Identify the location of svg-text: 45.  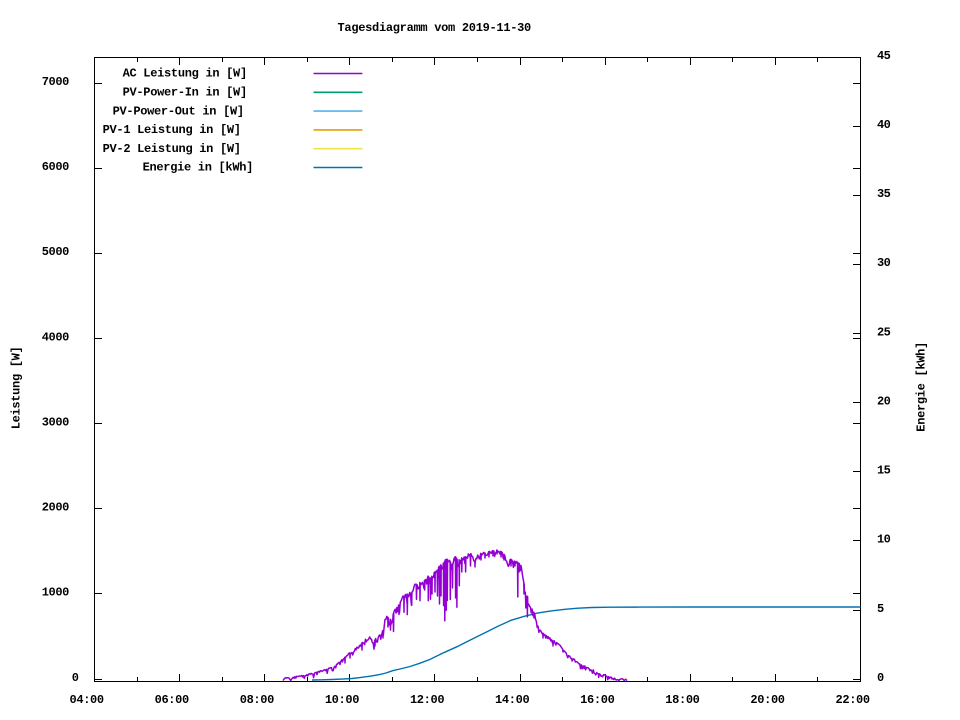
(884, 56).